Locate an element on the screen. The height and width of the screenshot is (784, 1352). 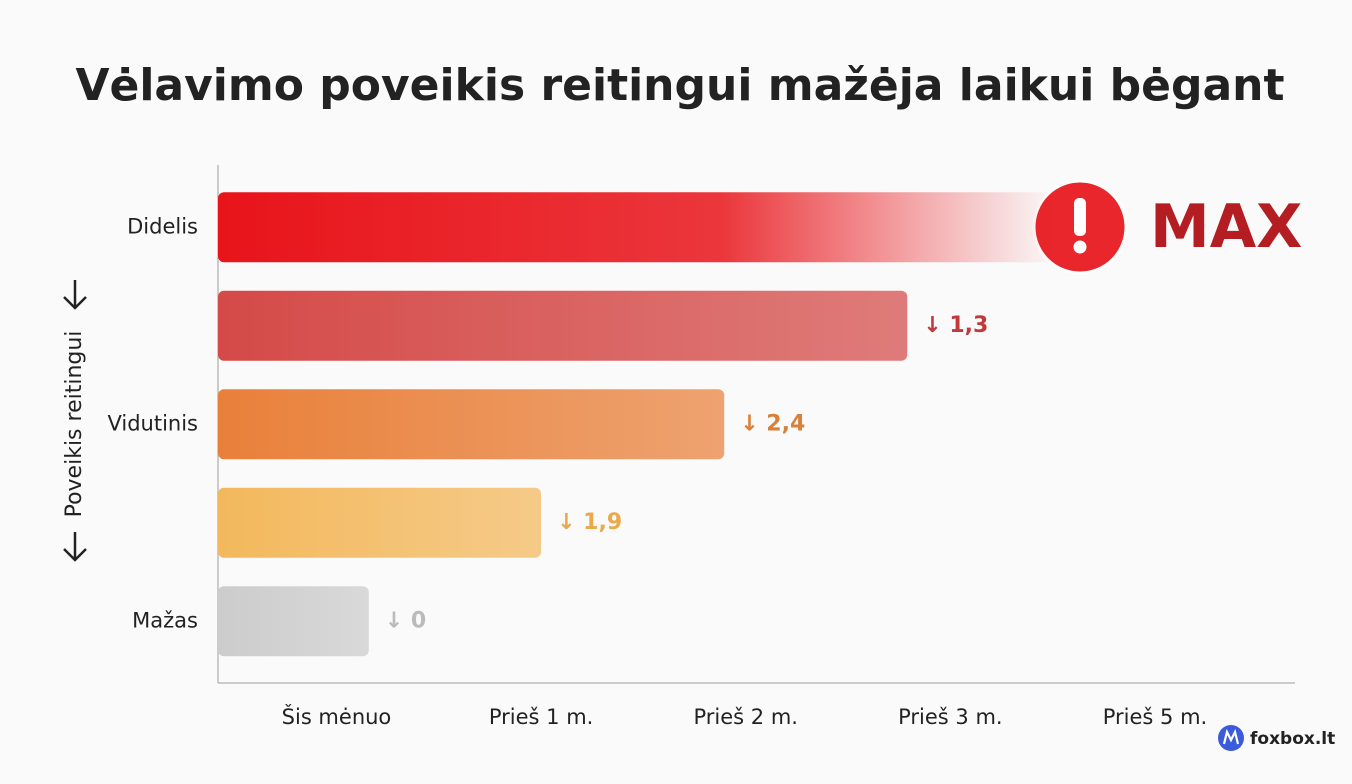
source: foxbox.lt is located at coordinates (1292, 739).